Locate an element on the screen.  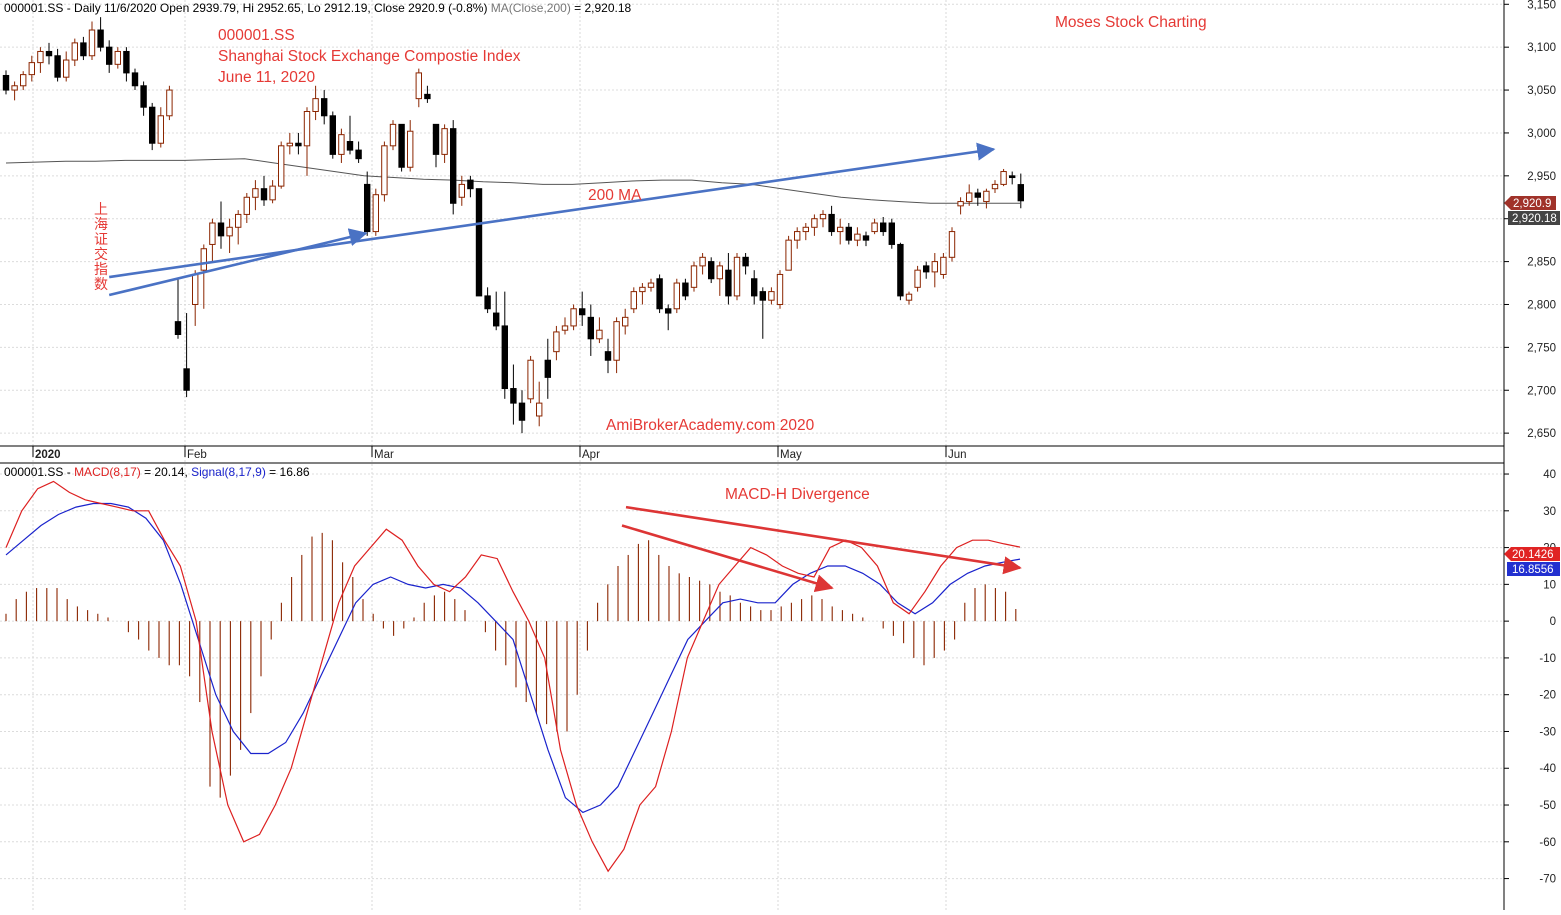
divergence-arrow-long is located at coordinates (823, 540).